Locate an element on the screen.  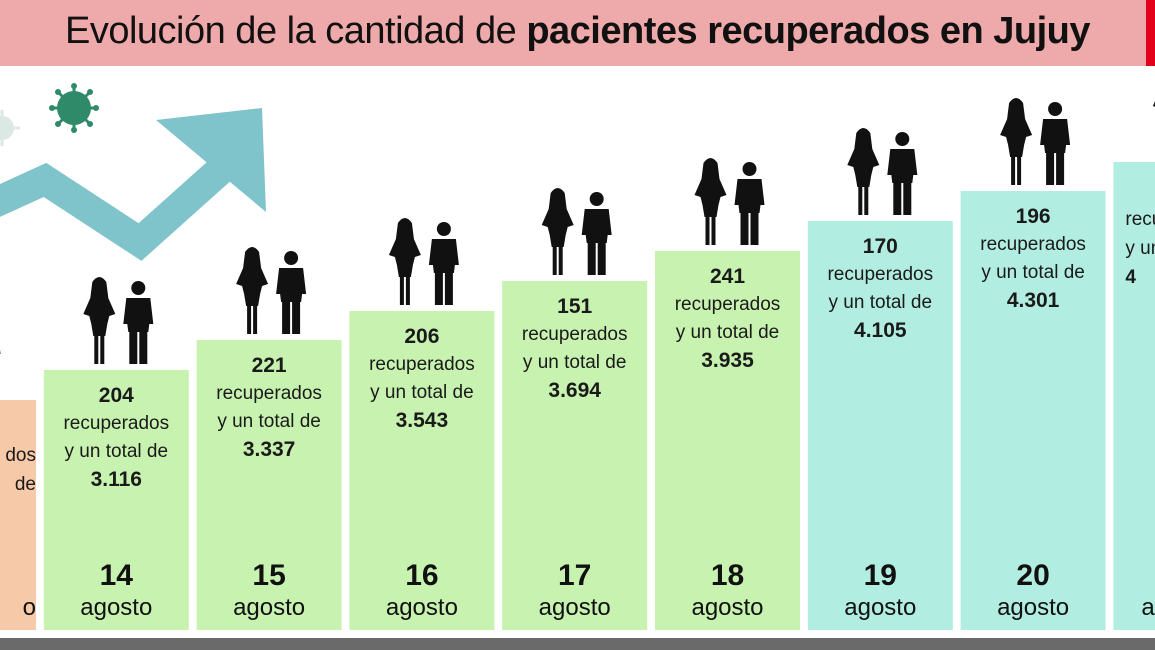
bar-annotation: 206 recuperados y un total de 3.543 is located at coordinates (421, 379).